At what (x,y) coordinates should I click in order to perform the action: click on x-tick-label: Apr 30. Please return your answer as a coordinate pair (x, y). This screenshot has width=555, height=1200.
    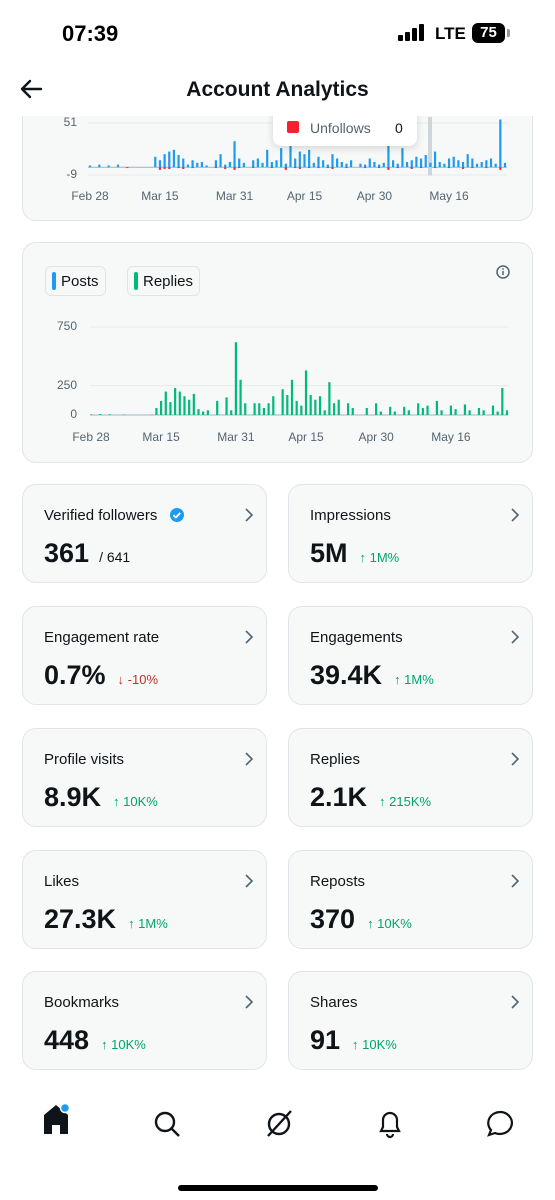
    Looking at the image, I should click on (376, 437).